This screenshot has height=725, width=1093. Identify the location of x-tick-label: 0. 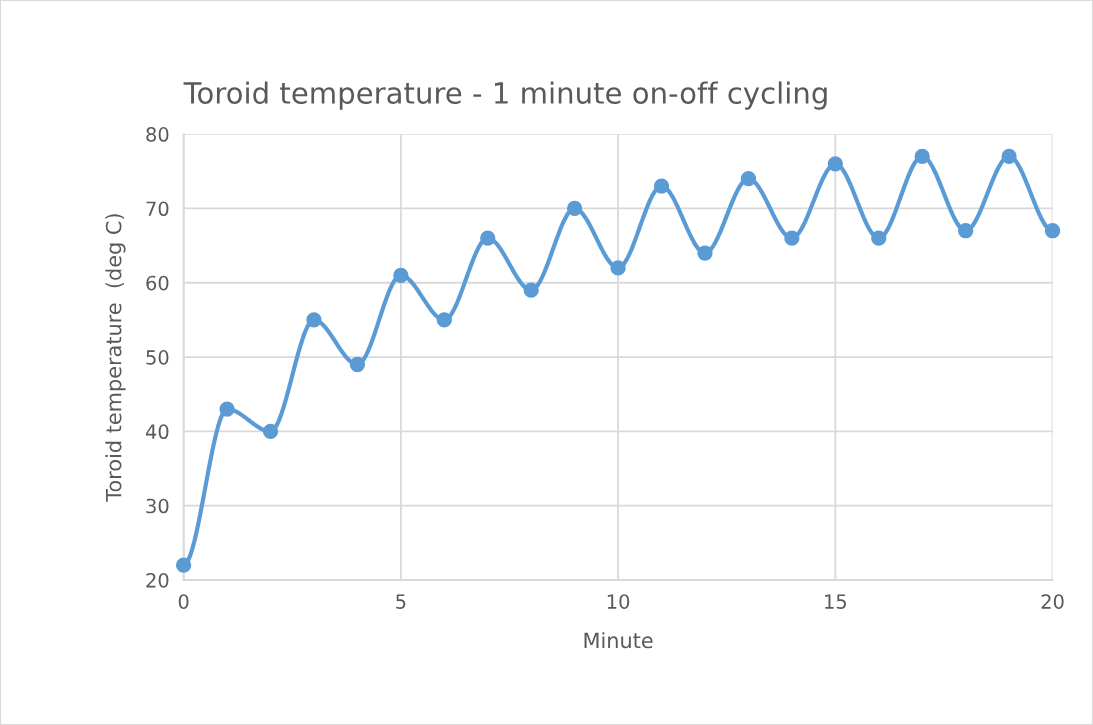
(183, 601).